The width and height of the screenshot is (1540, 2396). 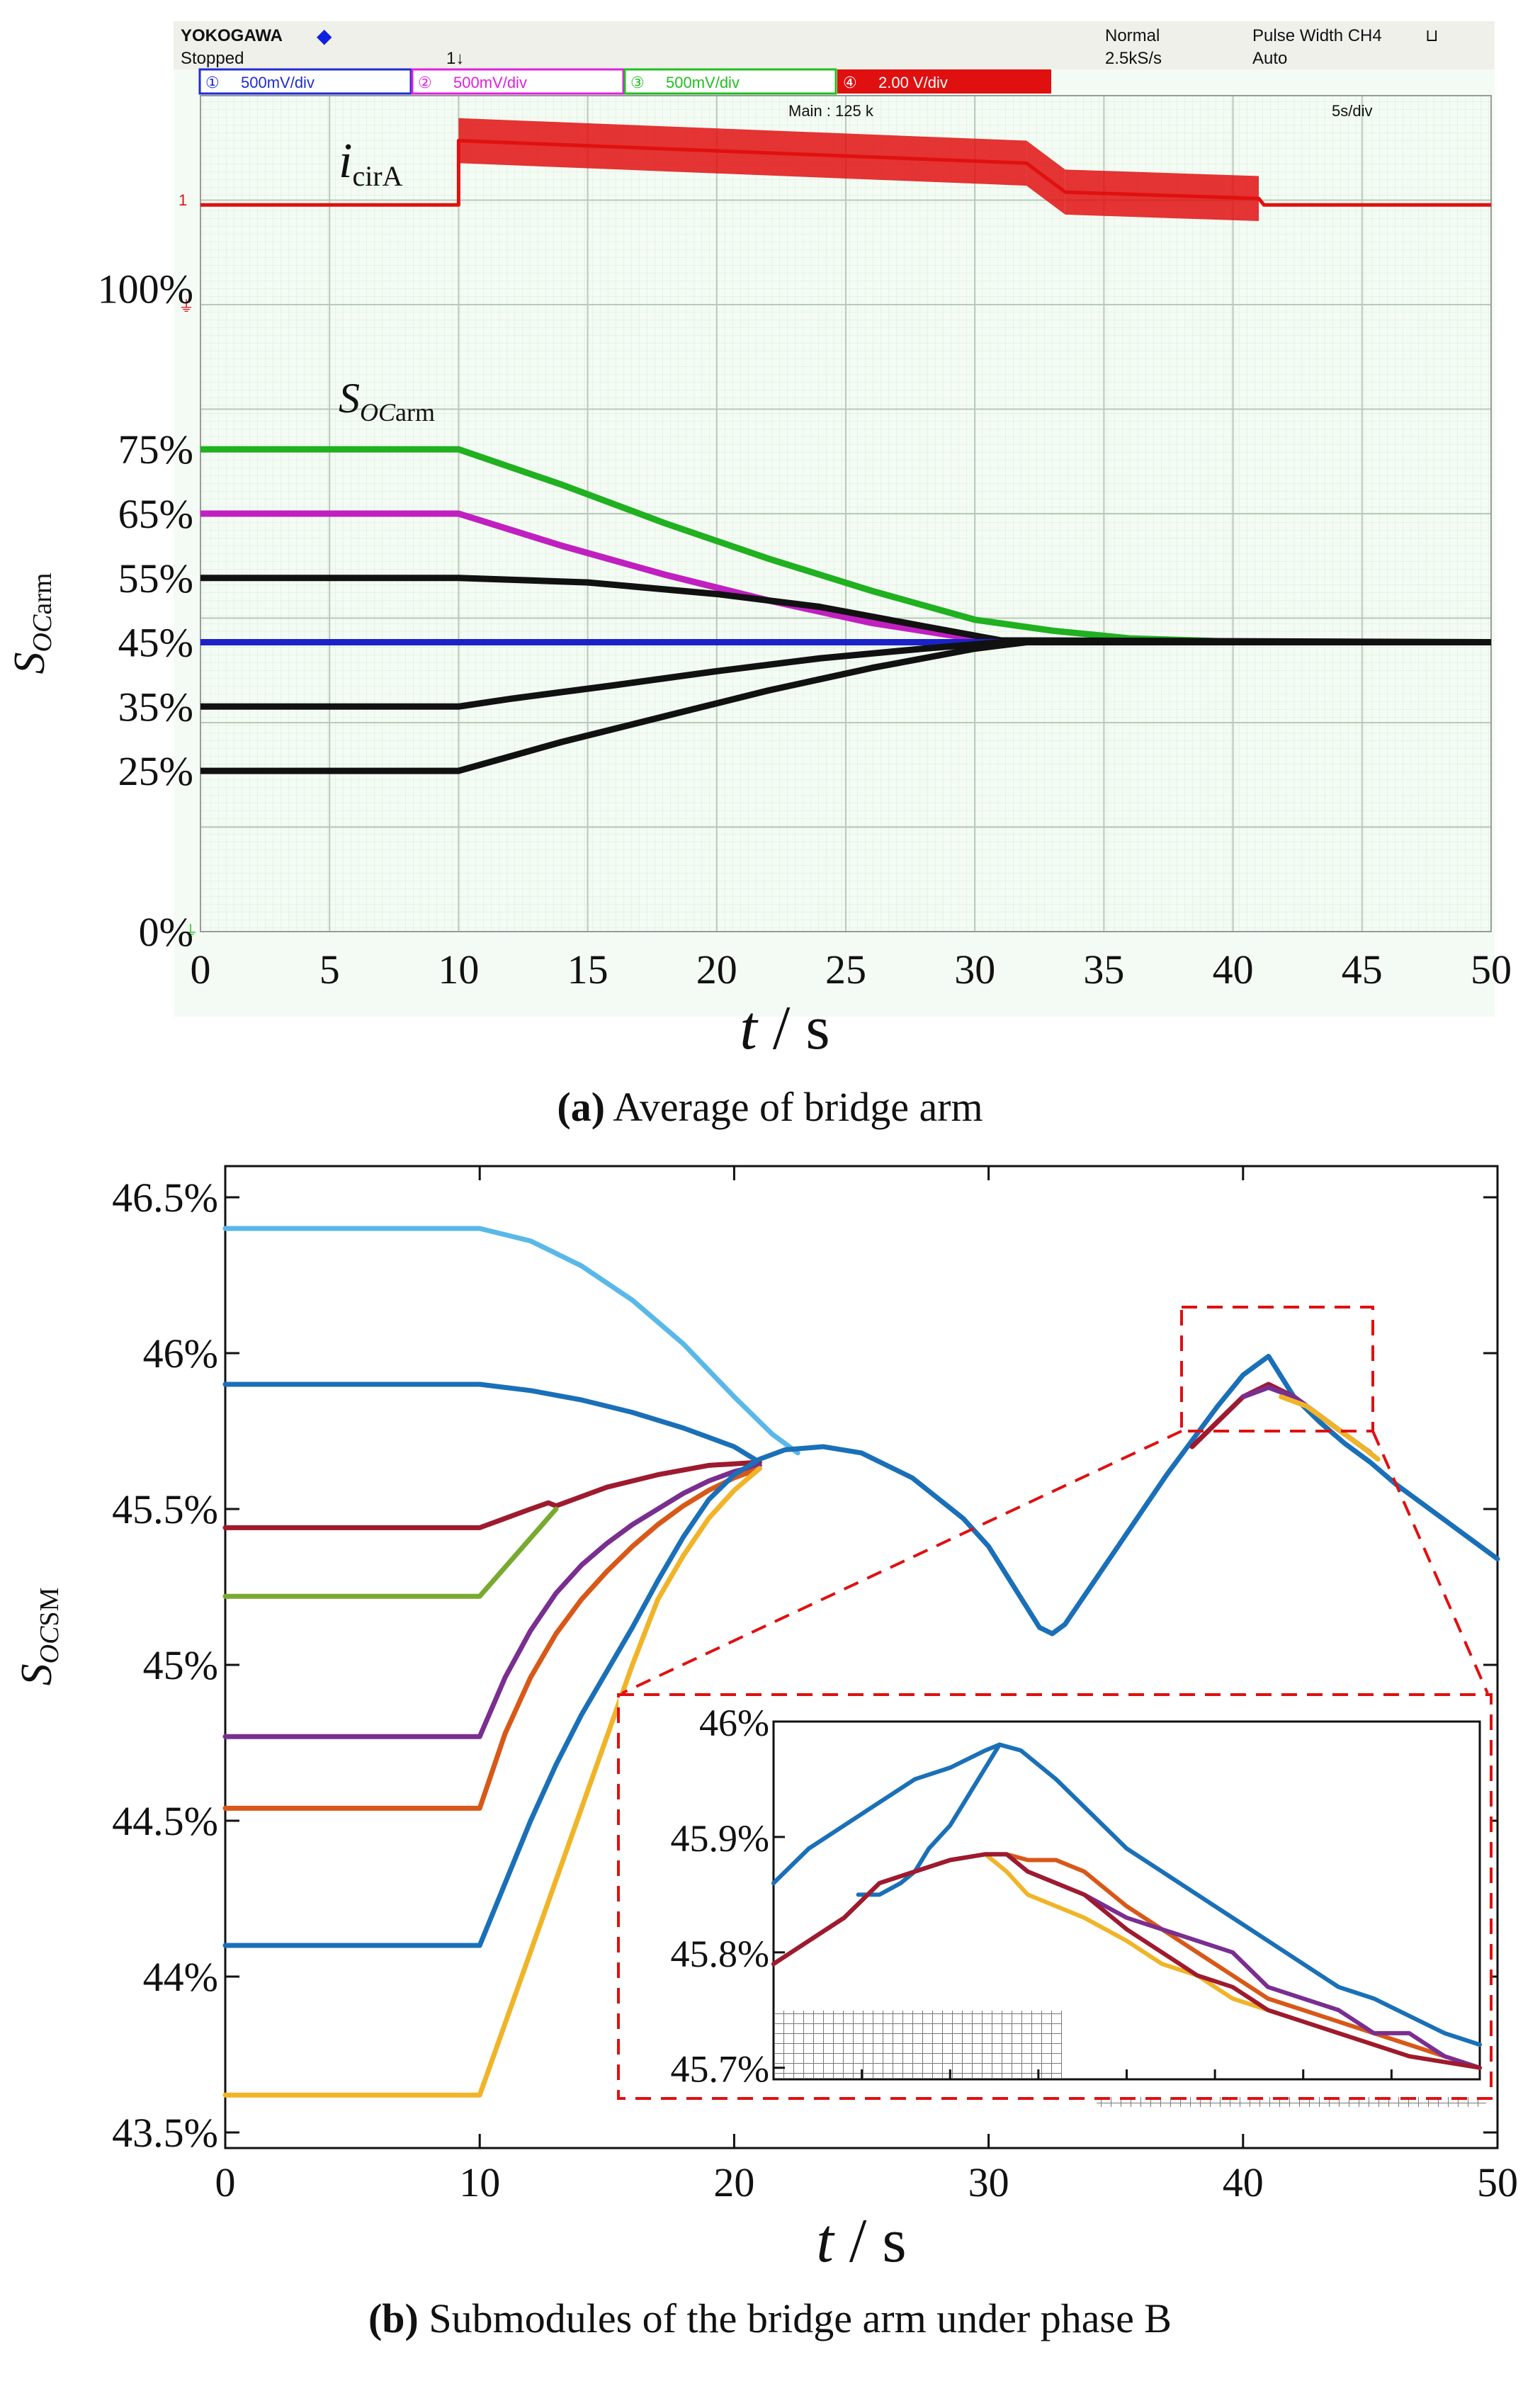 I want to click on series-a-icira-ripple-band, so click(x=1162, y=195).